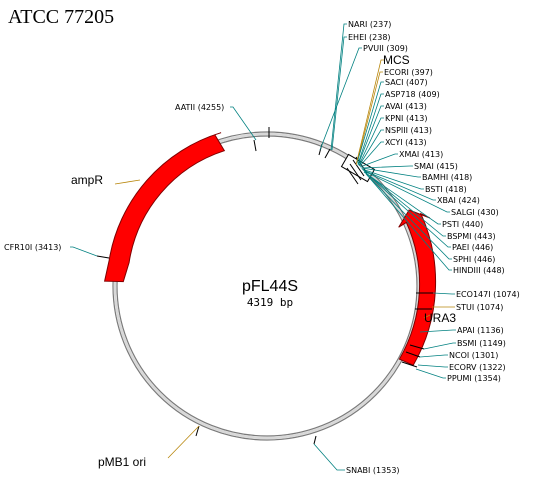  What do you see at coordinates (396, 60) in the screenshot?
I see `feature-label-mcs: MCS` at bounding box center [396, 60].